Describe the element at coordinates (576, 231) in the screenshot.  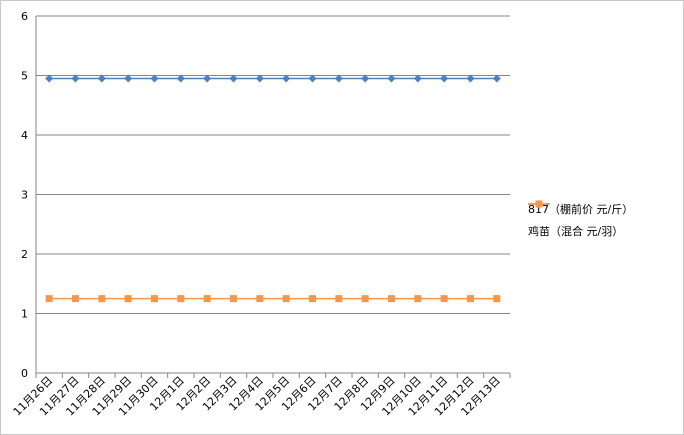
I see `legend-label-chick: 鸡苗（混合 元/羽）` at that location.